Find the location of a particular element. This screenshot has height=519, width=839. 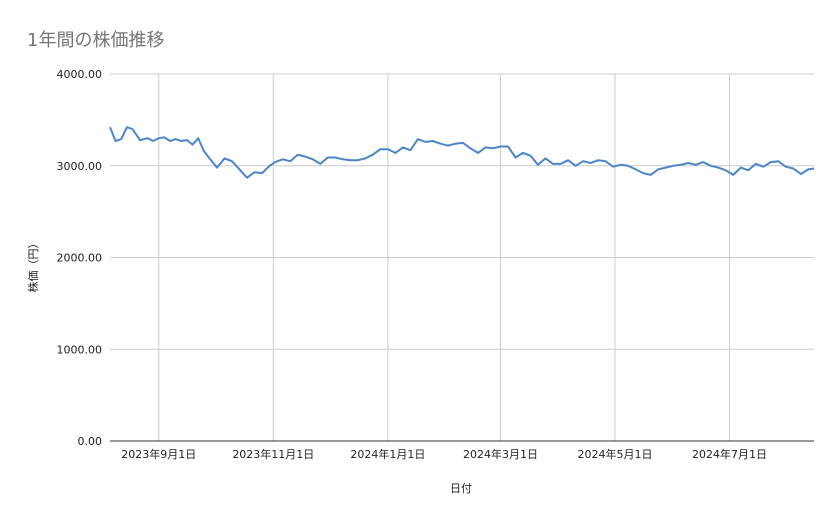

series-layer is located at coordinates (462, 152).